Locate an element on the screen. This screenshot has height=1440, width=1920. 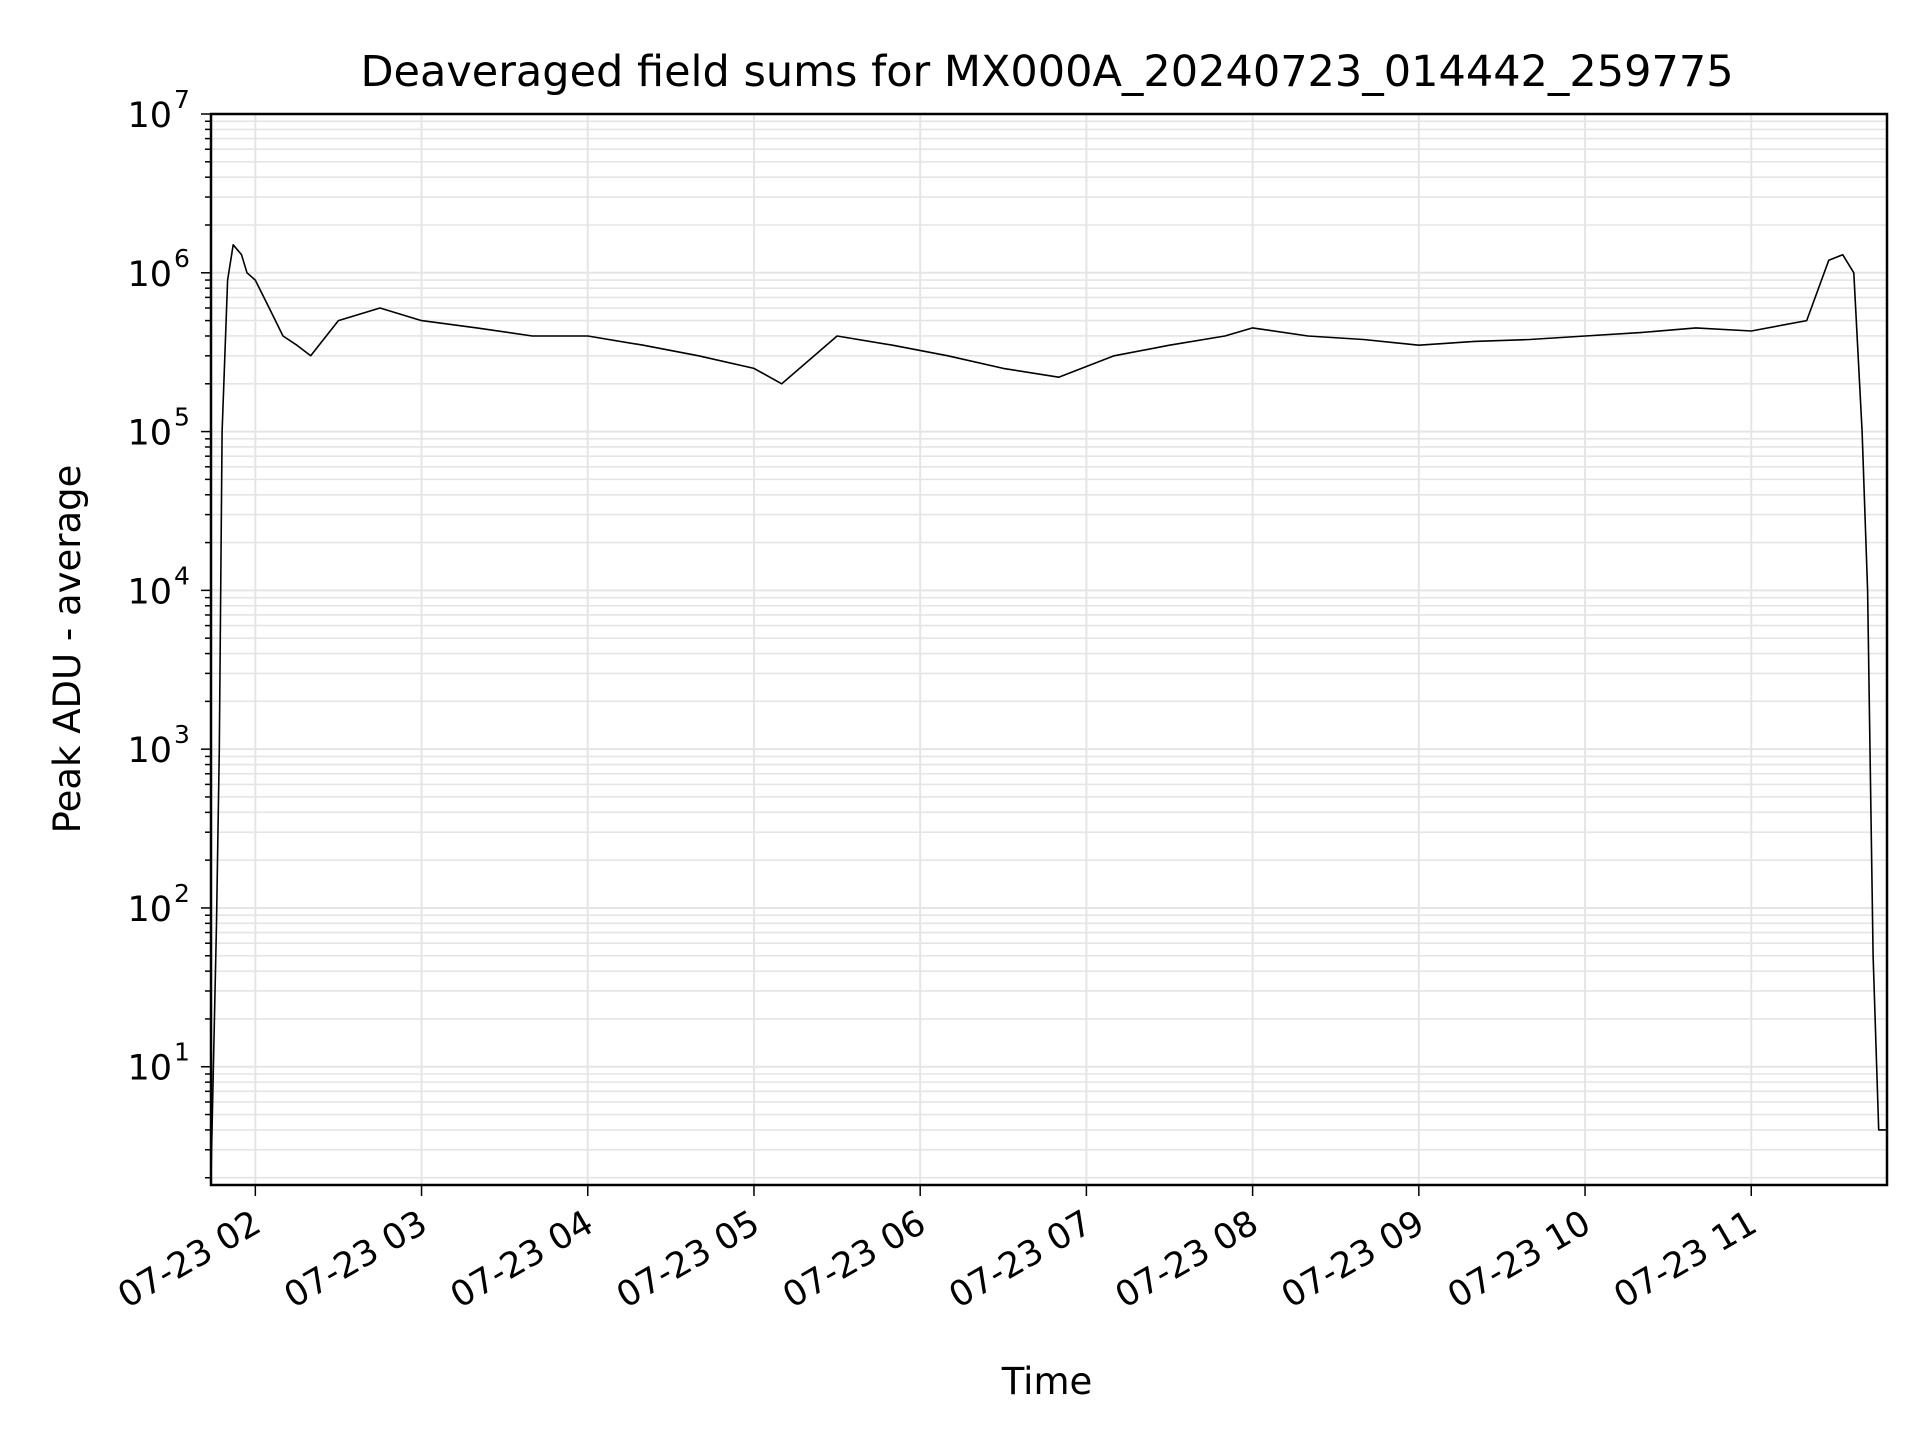
y-tick-exponent: 2 is located at coordinates (182, 893).